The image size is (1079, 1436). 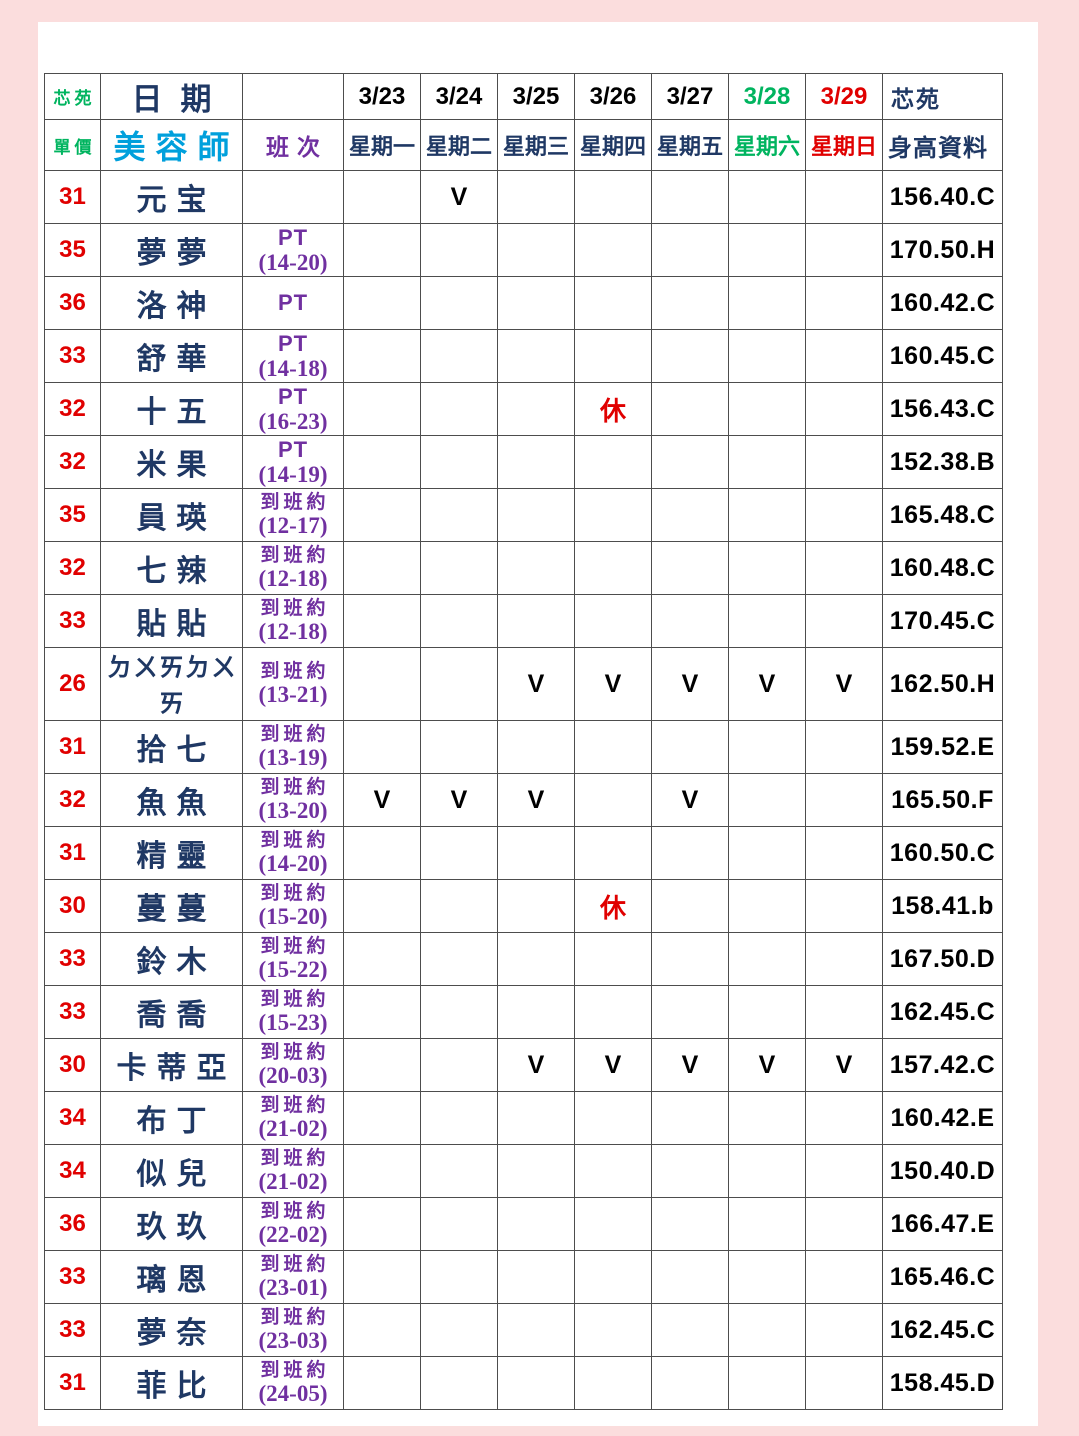 I want to click on staff-name-cell: 拾七, so click(x=171, y=747).